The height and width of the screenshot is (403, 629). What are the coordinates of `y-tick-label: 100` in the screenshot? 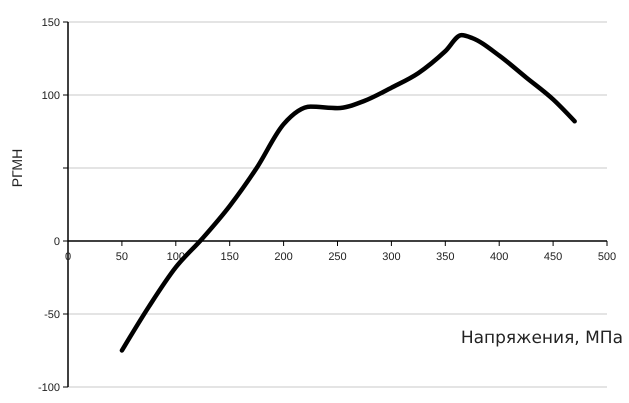 It's located at (51, 96).